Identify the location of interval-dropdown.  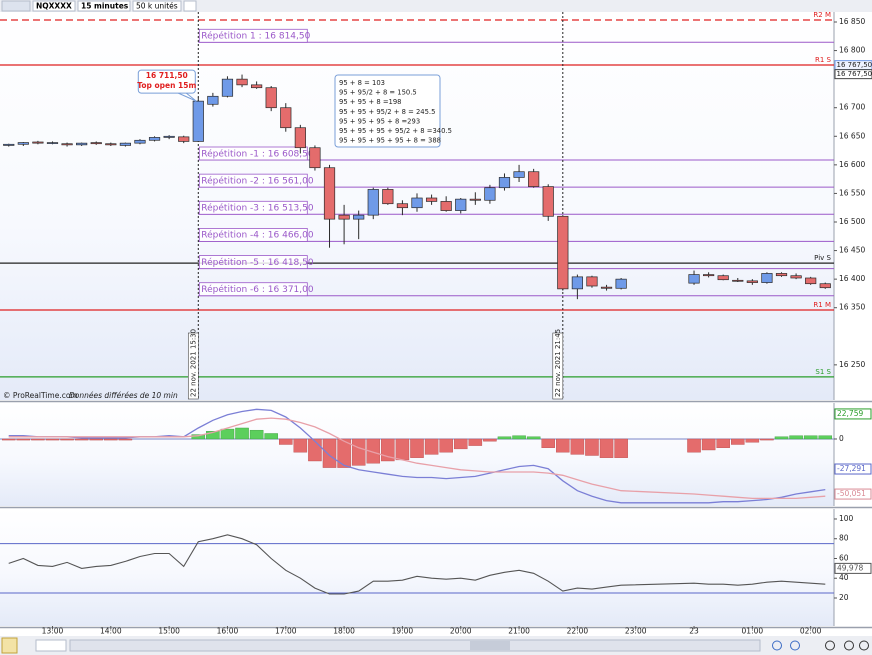
(104, 6).